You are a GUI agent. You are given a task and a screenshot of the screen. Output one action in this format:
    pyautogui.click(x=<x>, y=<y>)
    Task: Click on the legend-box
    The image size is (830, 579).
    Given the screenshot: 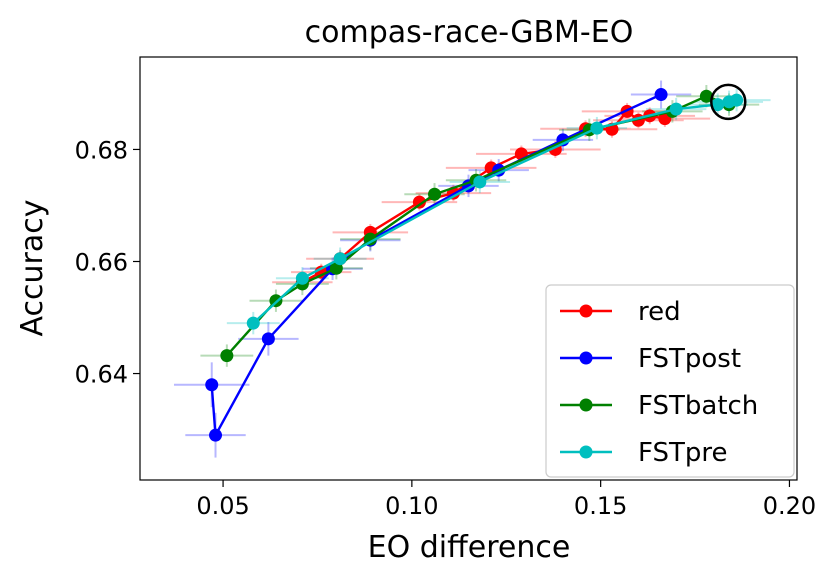 What is the action you would take?
    pyautogui.click(x=670, y=381)
    